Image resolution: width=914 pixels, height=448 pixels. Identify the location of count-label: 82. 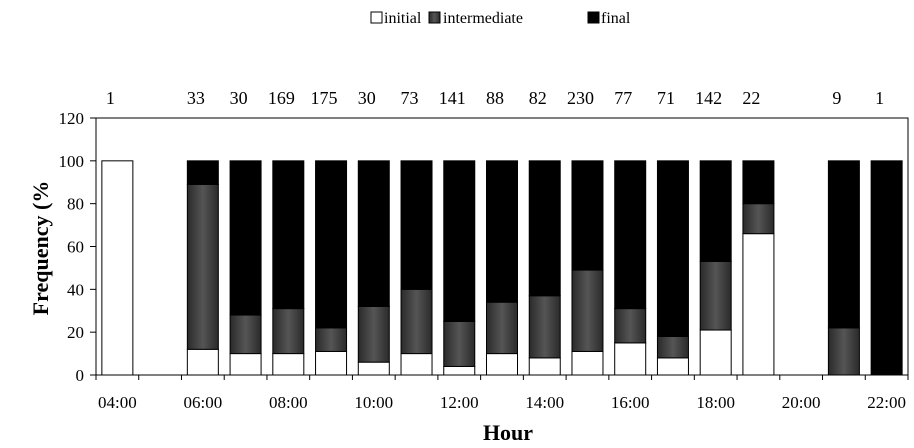
(538, 98).